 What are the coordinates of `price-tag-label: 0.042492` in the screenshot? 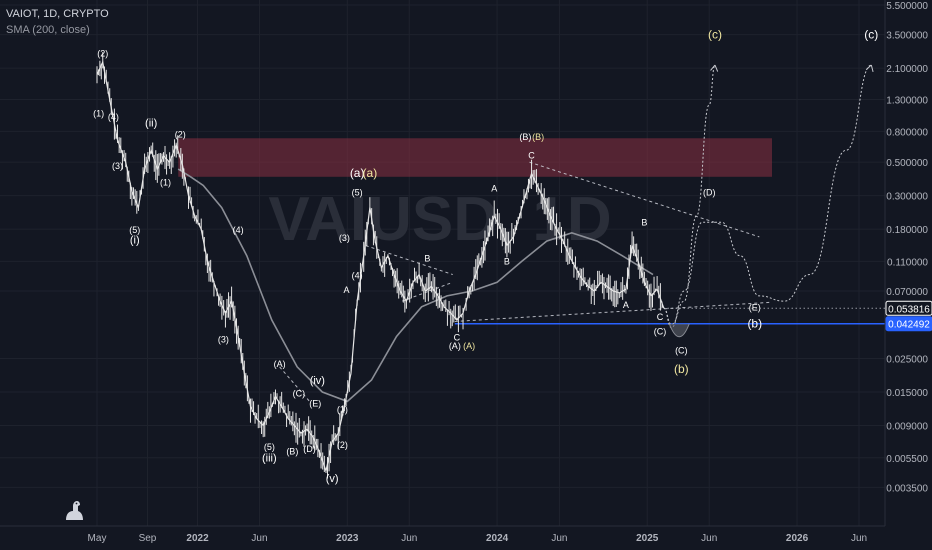 It's located at (909, 325).